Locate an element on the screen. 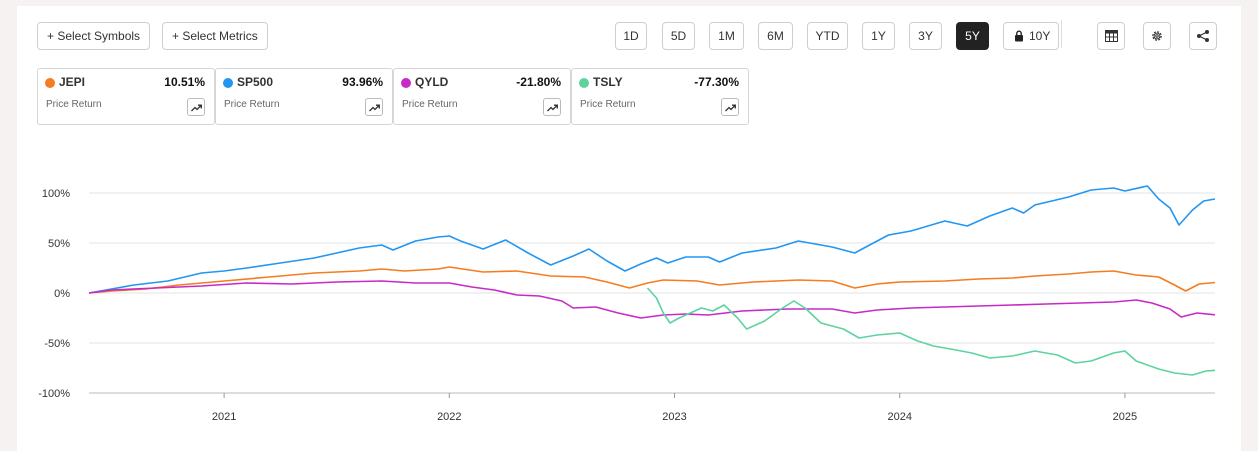 The width and height of the screenshot is (1258, 451). range-10y-button: 10Y is located at coordinates (1031, 36).